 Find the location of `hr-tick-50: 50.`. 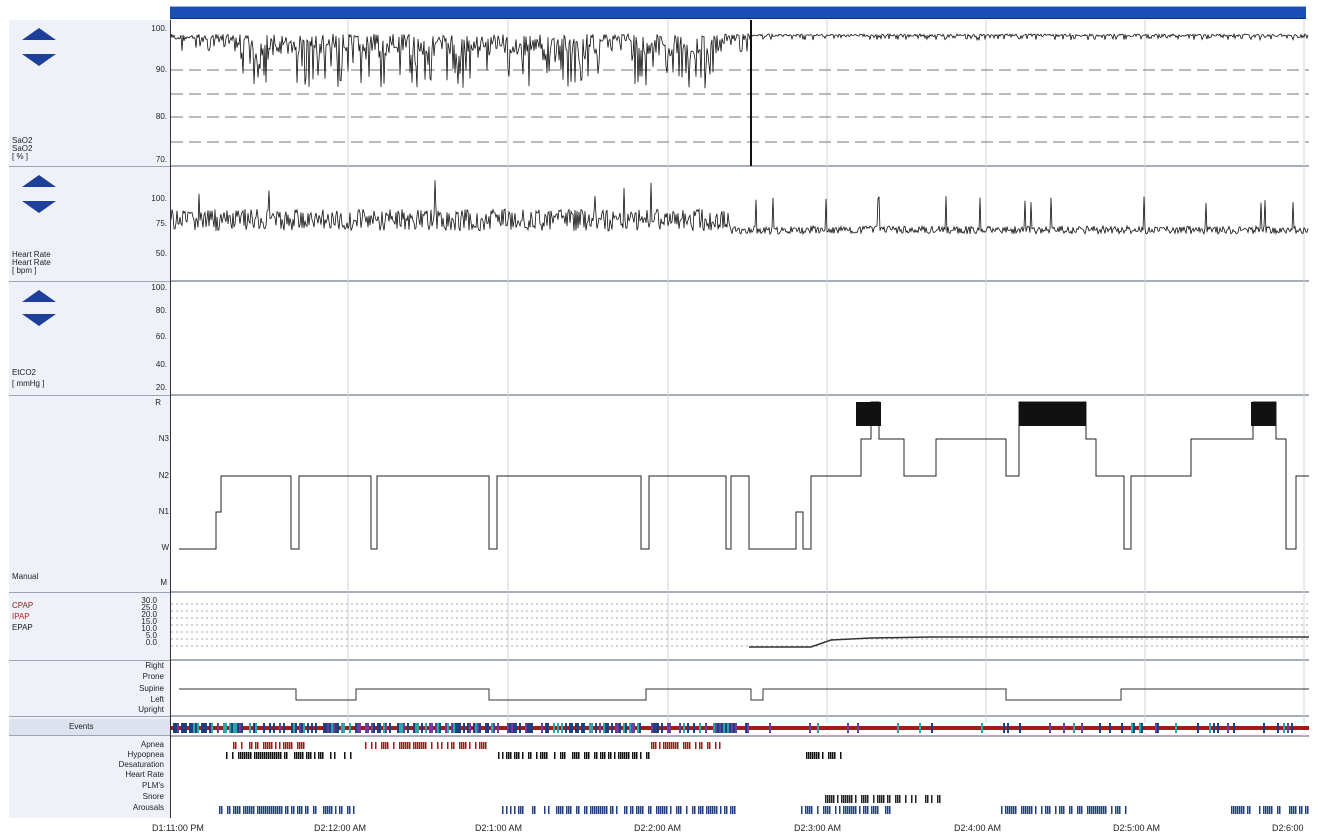

hr-tick-50: 50. is located at coordinates (161, 253).